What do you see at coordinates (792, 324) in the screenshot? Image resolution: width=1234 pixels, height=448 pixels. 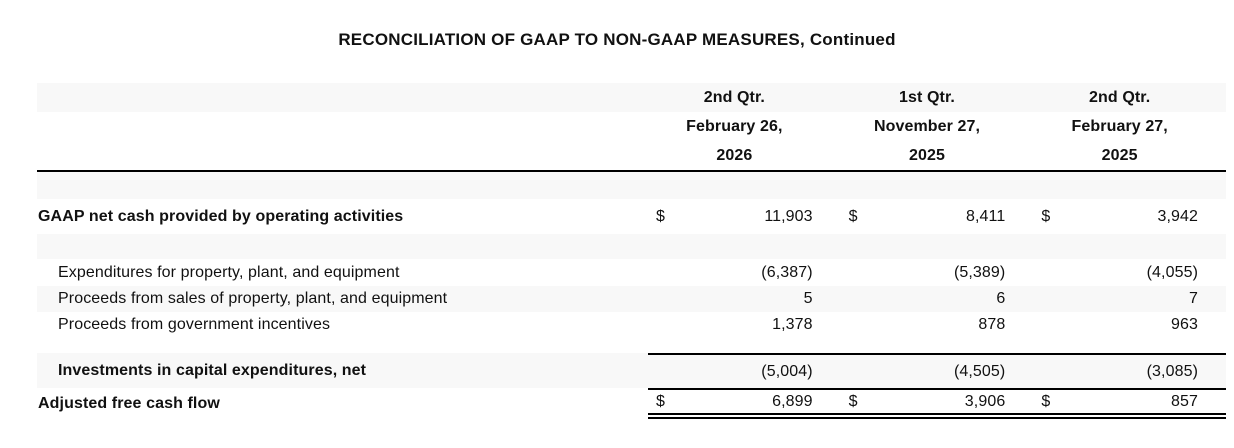 I see `cell-value: 1,378` at bounding box center [792, 324].